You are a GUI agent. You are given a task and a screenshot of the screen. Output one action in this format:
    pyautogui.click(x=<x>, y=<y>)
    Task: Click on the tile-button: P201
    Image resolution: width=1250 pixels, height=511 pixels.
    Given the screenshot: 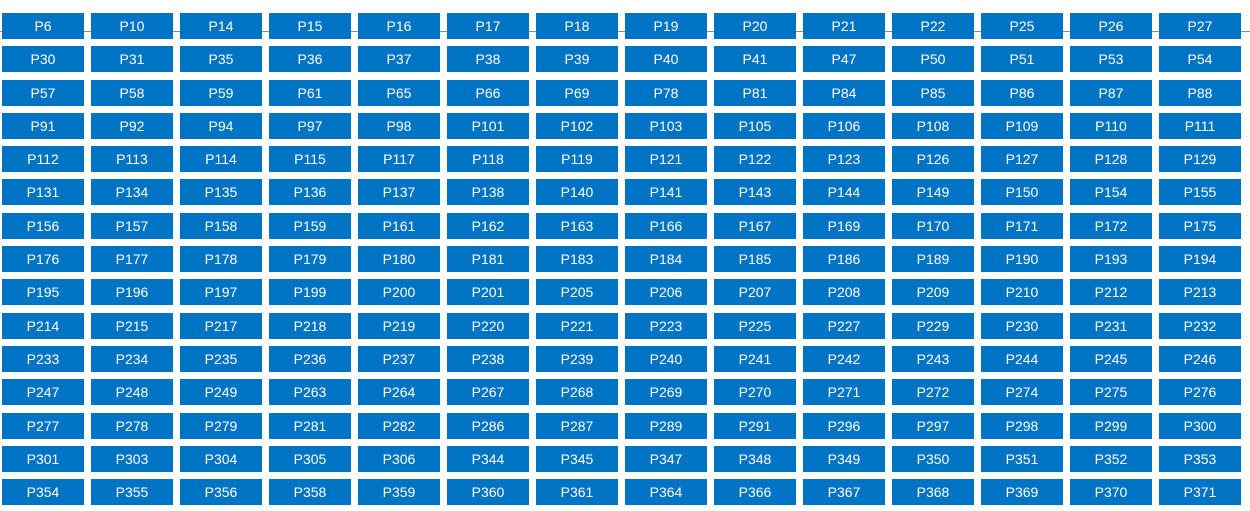 What is the action you would take?
    pyautogui.click(x=488, y=292)
    